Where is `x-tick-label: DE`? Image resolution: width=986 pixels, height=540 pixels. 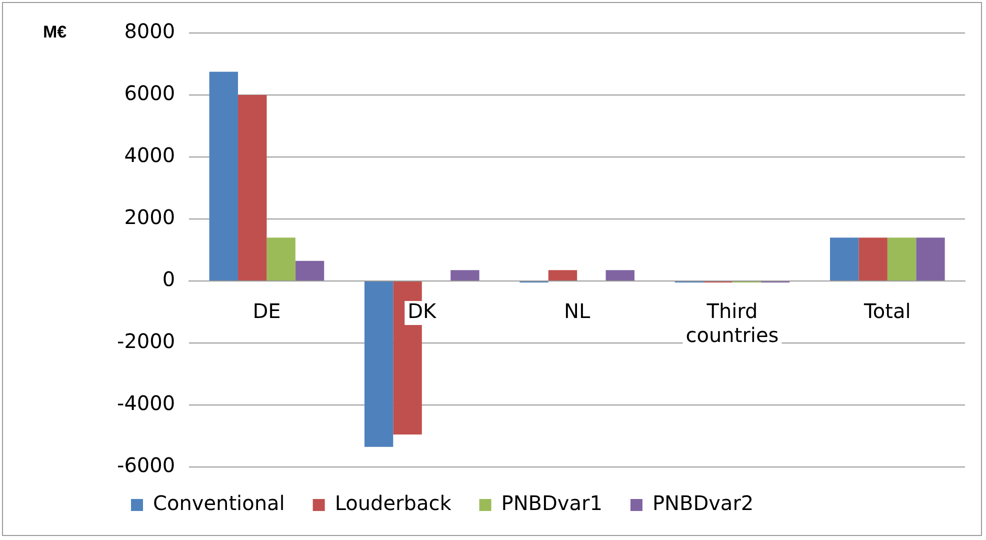
x-tick-label: DE is located at coordinates (266, 311).